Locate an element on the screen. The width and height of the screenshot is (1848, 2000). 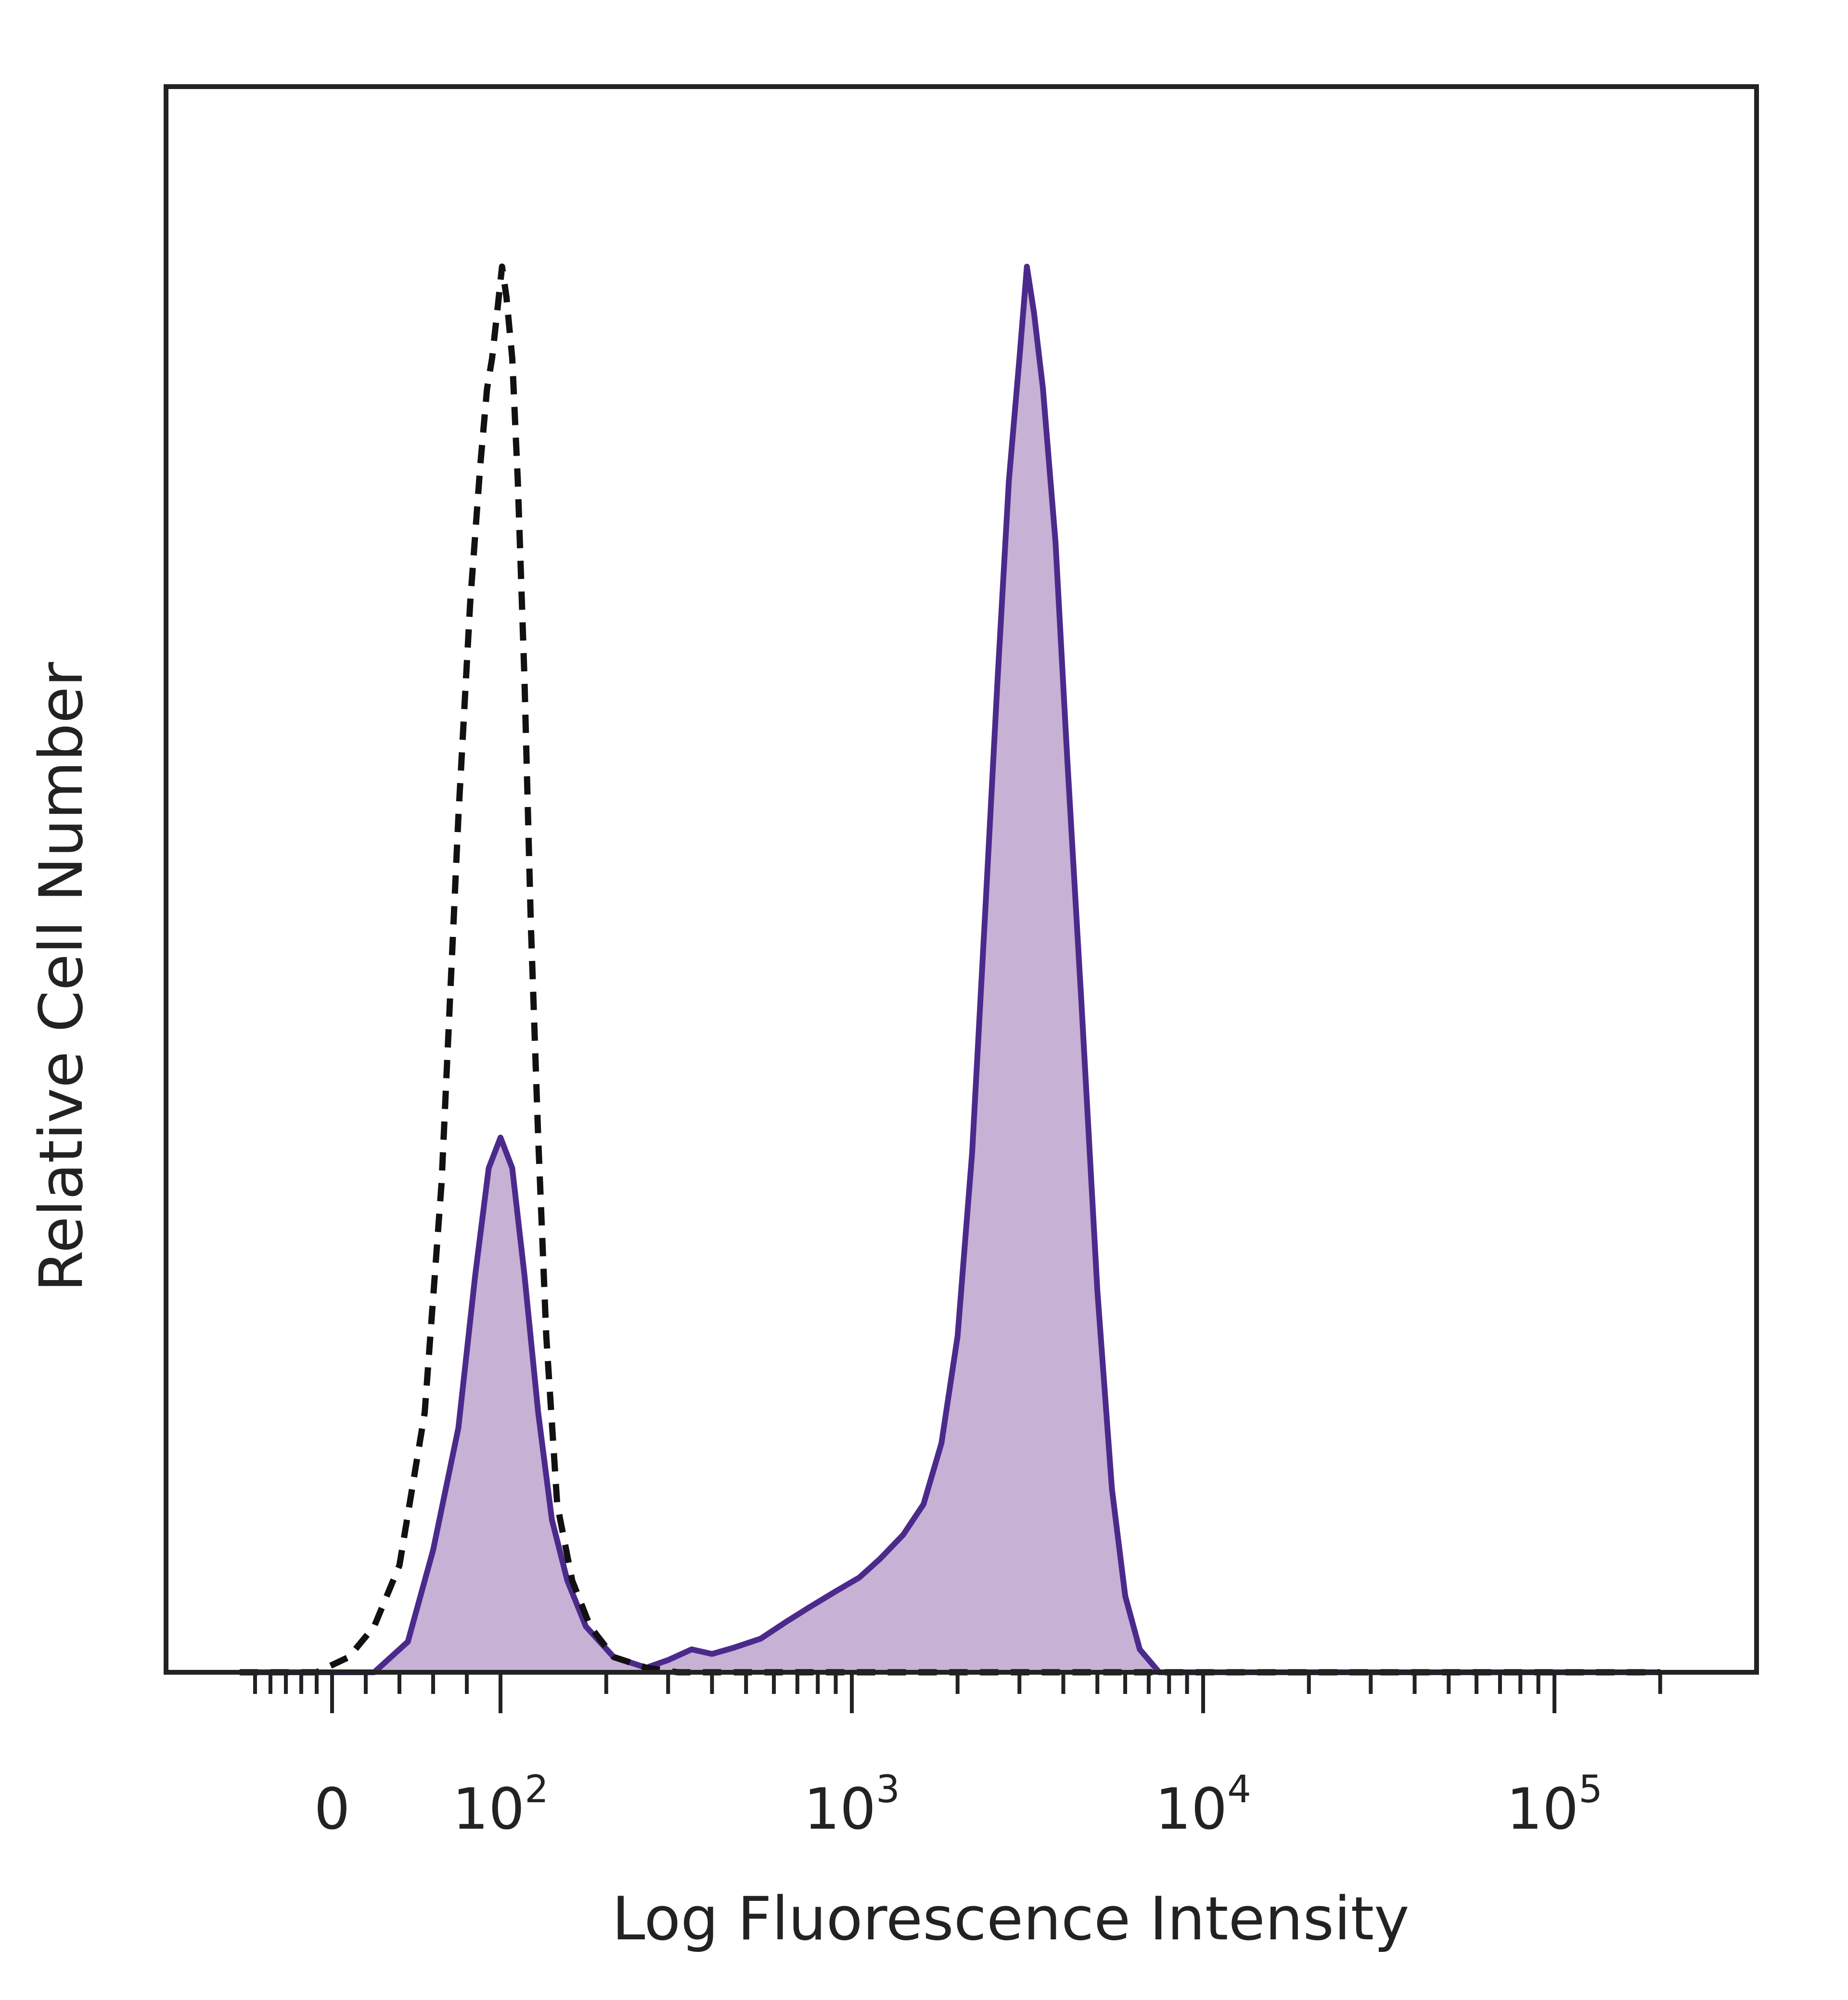
x-axis-tick-labels: 0 10² 10³ 10⁴ 10⁵ is located at coordinates (958, 1805).